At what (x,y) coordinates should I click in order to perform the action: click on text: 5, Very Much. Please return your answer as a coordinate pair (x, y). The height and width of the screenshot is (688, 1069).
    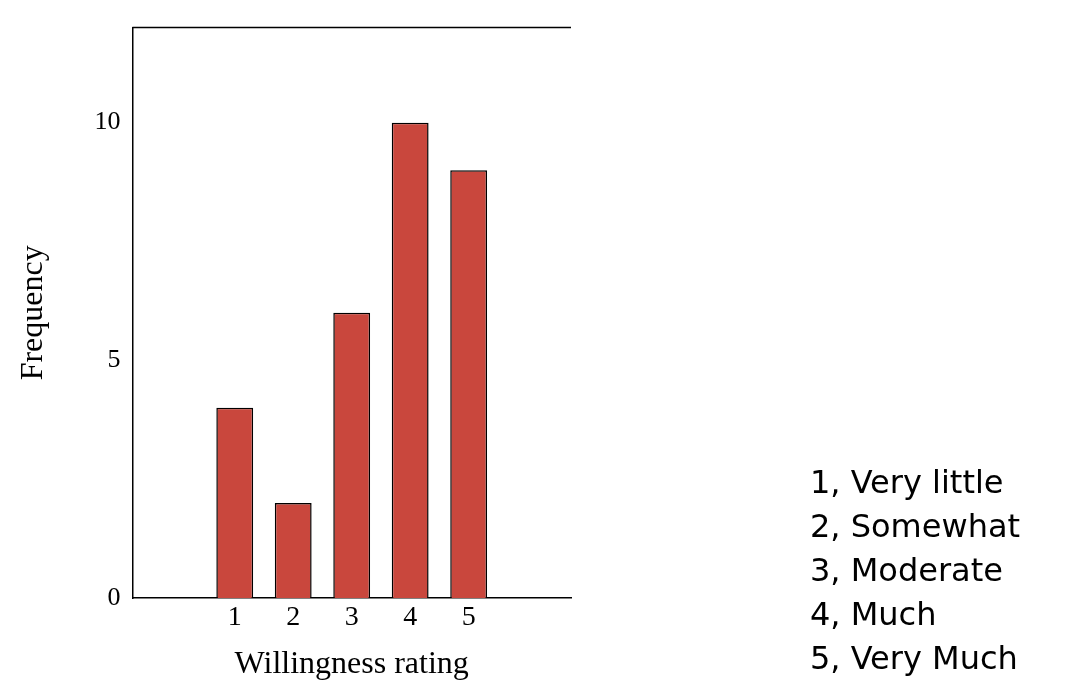
    Looking at the image, I should click on (914, 658).